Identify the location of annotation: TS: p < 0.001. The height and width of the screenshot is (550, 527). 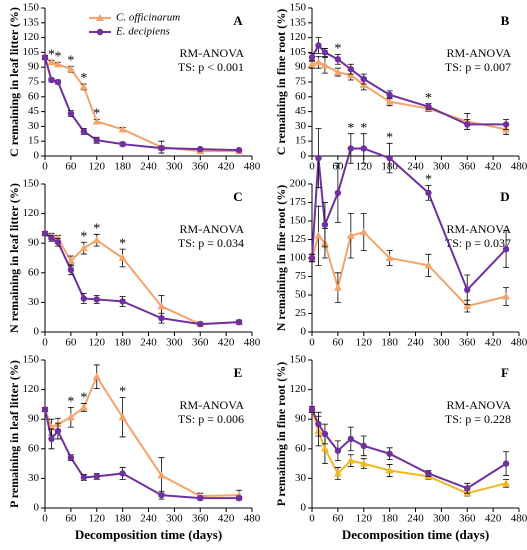
(211, 67).